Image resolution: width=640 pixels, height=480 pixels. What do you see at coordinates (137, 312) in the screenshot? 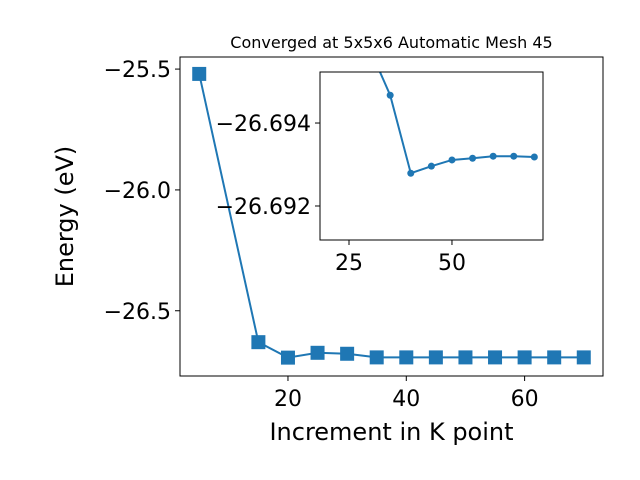
I see `y-tick-label: −26.5` at bounding box center [137, 312].